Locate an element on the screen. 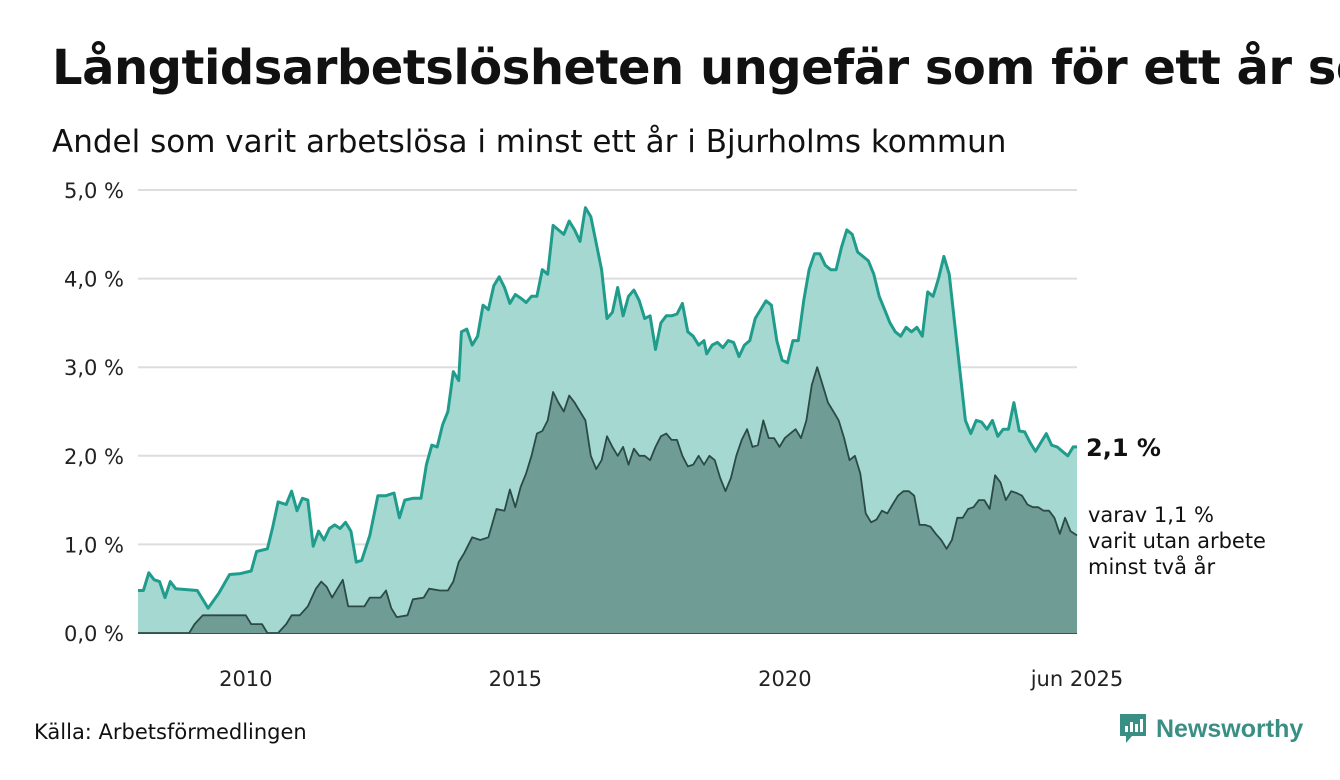  y-tick-label: 5,0 % is located at coordinates (94, 191).